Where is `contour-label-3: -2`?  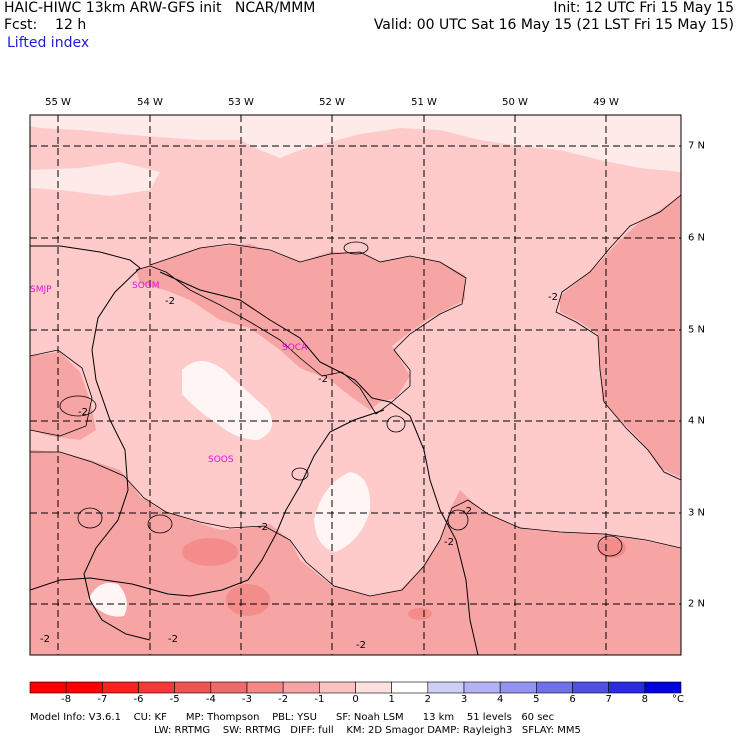
contour-label-3: -2 is located at coordinates (83, 412).